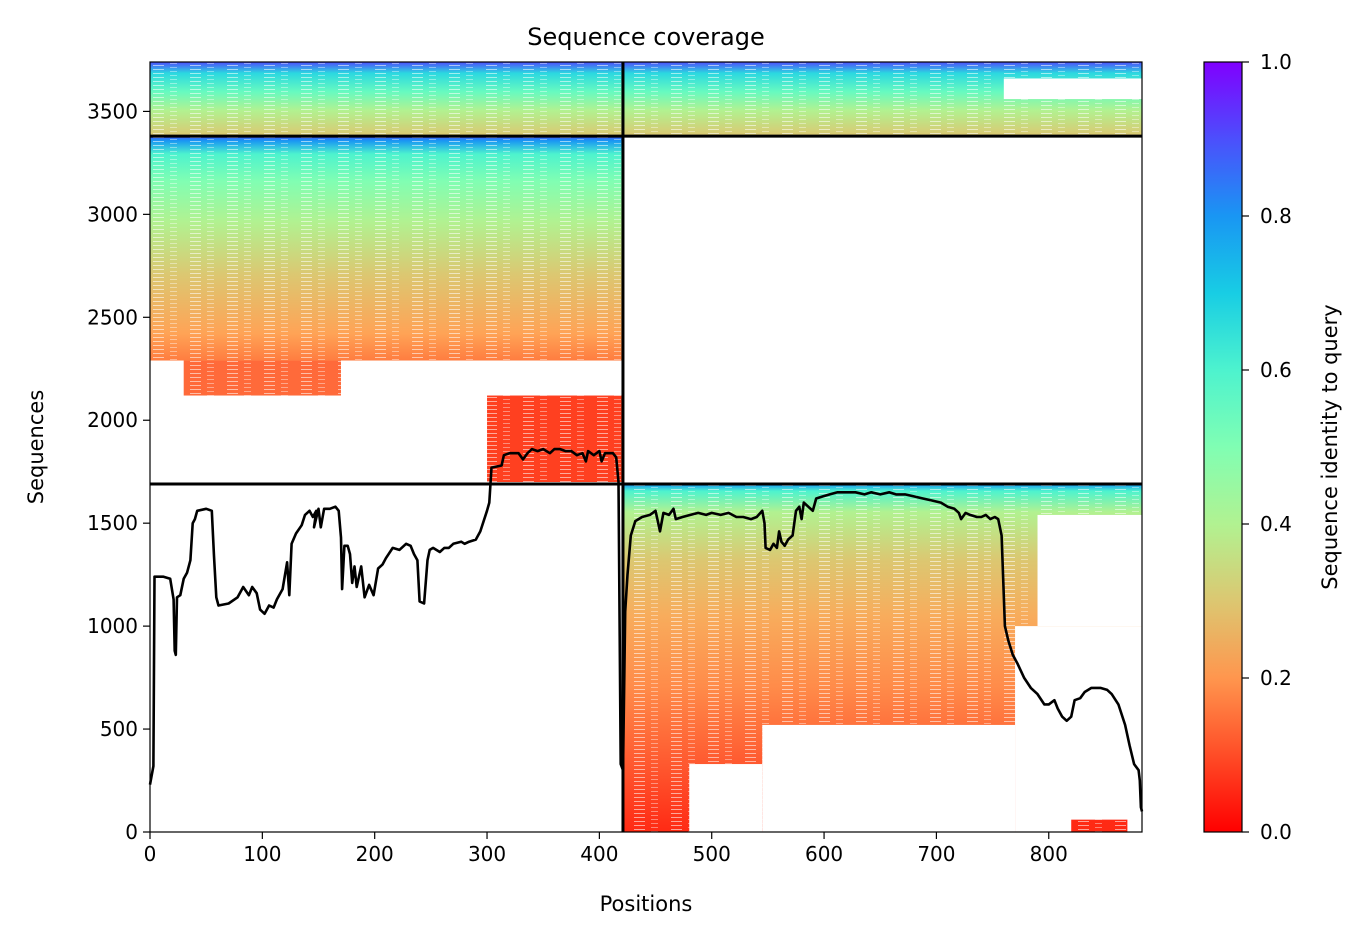  What do you see at coordinates (936, 854) in the screenshot?
I see `x-tick-label: 700` at bounding box center [936, 854].